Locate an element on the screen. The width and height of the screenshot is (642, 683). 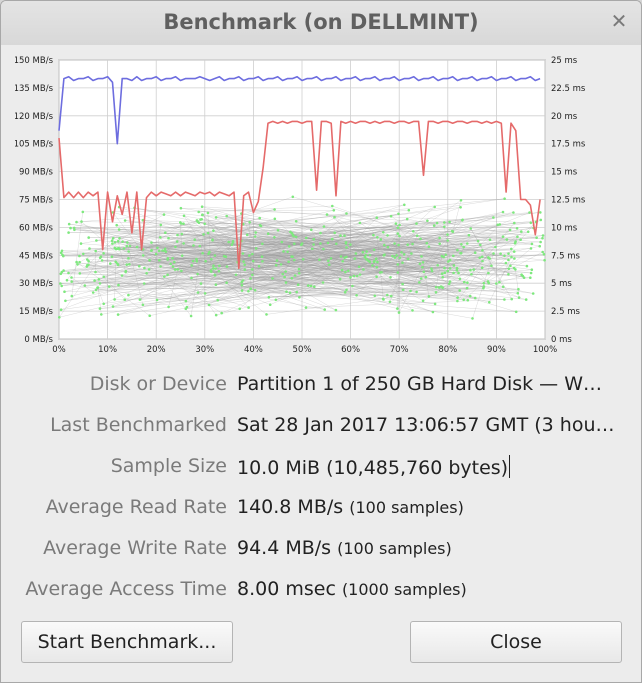
left-tick-label: 105 MB/s is located at coordinates (34, 145).